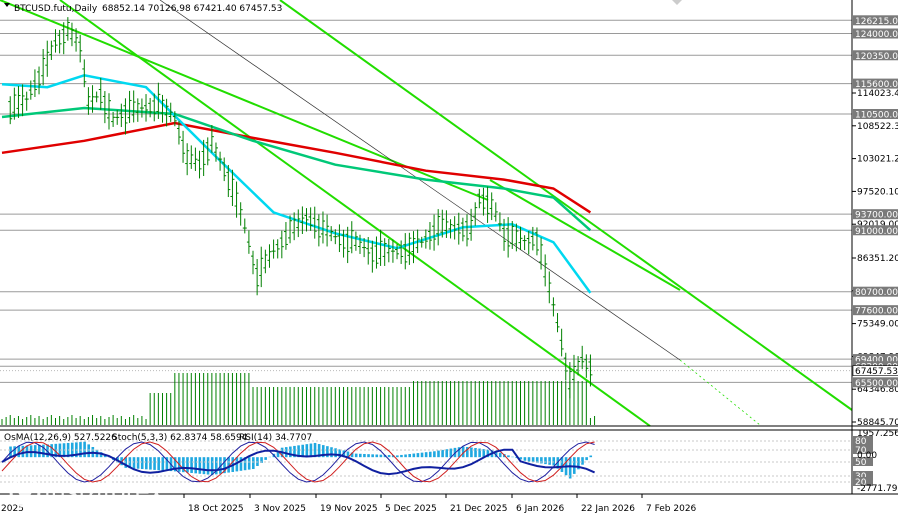 This screenshot has width=898, height=519. I want to click on level-badge-label: 126215.00, so click(876, 22).